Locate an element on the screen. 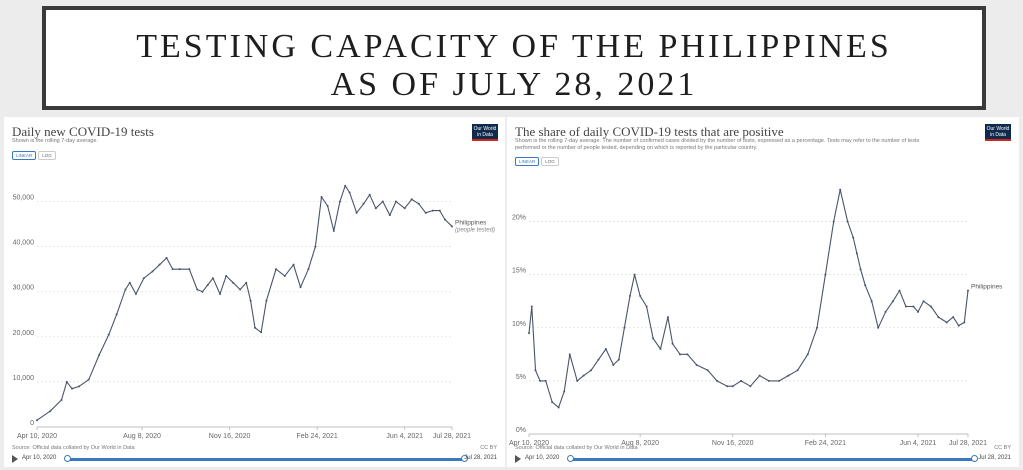 Image resolution: width=1023 pixels, height=470 pixels. y-tick-label: 5% is located at coordinates (521, 377).